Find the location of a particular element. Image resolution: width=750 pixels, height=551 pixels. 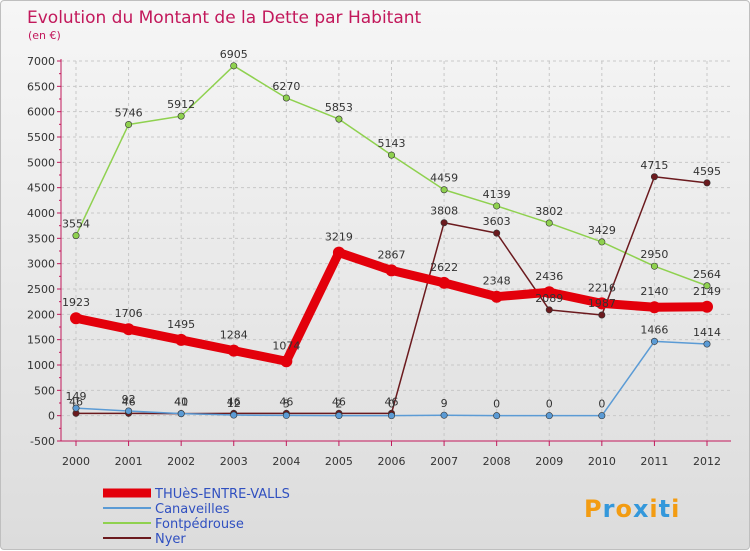

data-label-canaveilles: 5 is located at coordinates (286, 403).